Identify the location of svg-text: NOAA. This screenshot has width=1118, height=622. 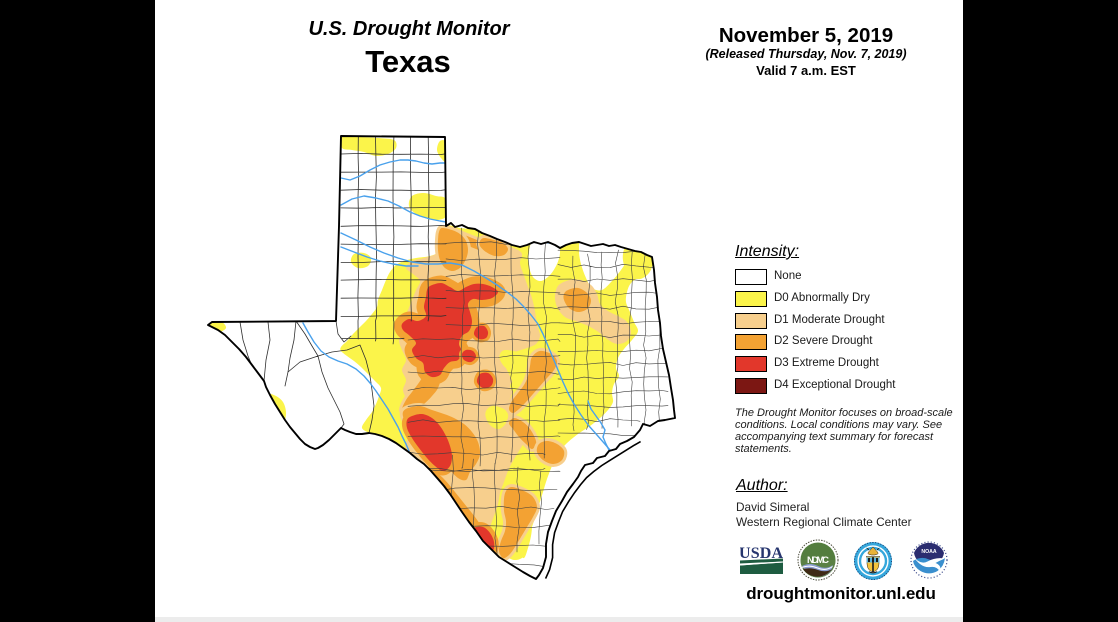
(929, 552).